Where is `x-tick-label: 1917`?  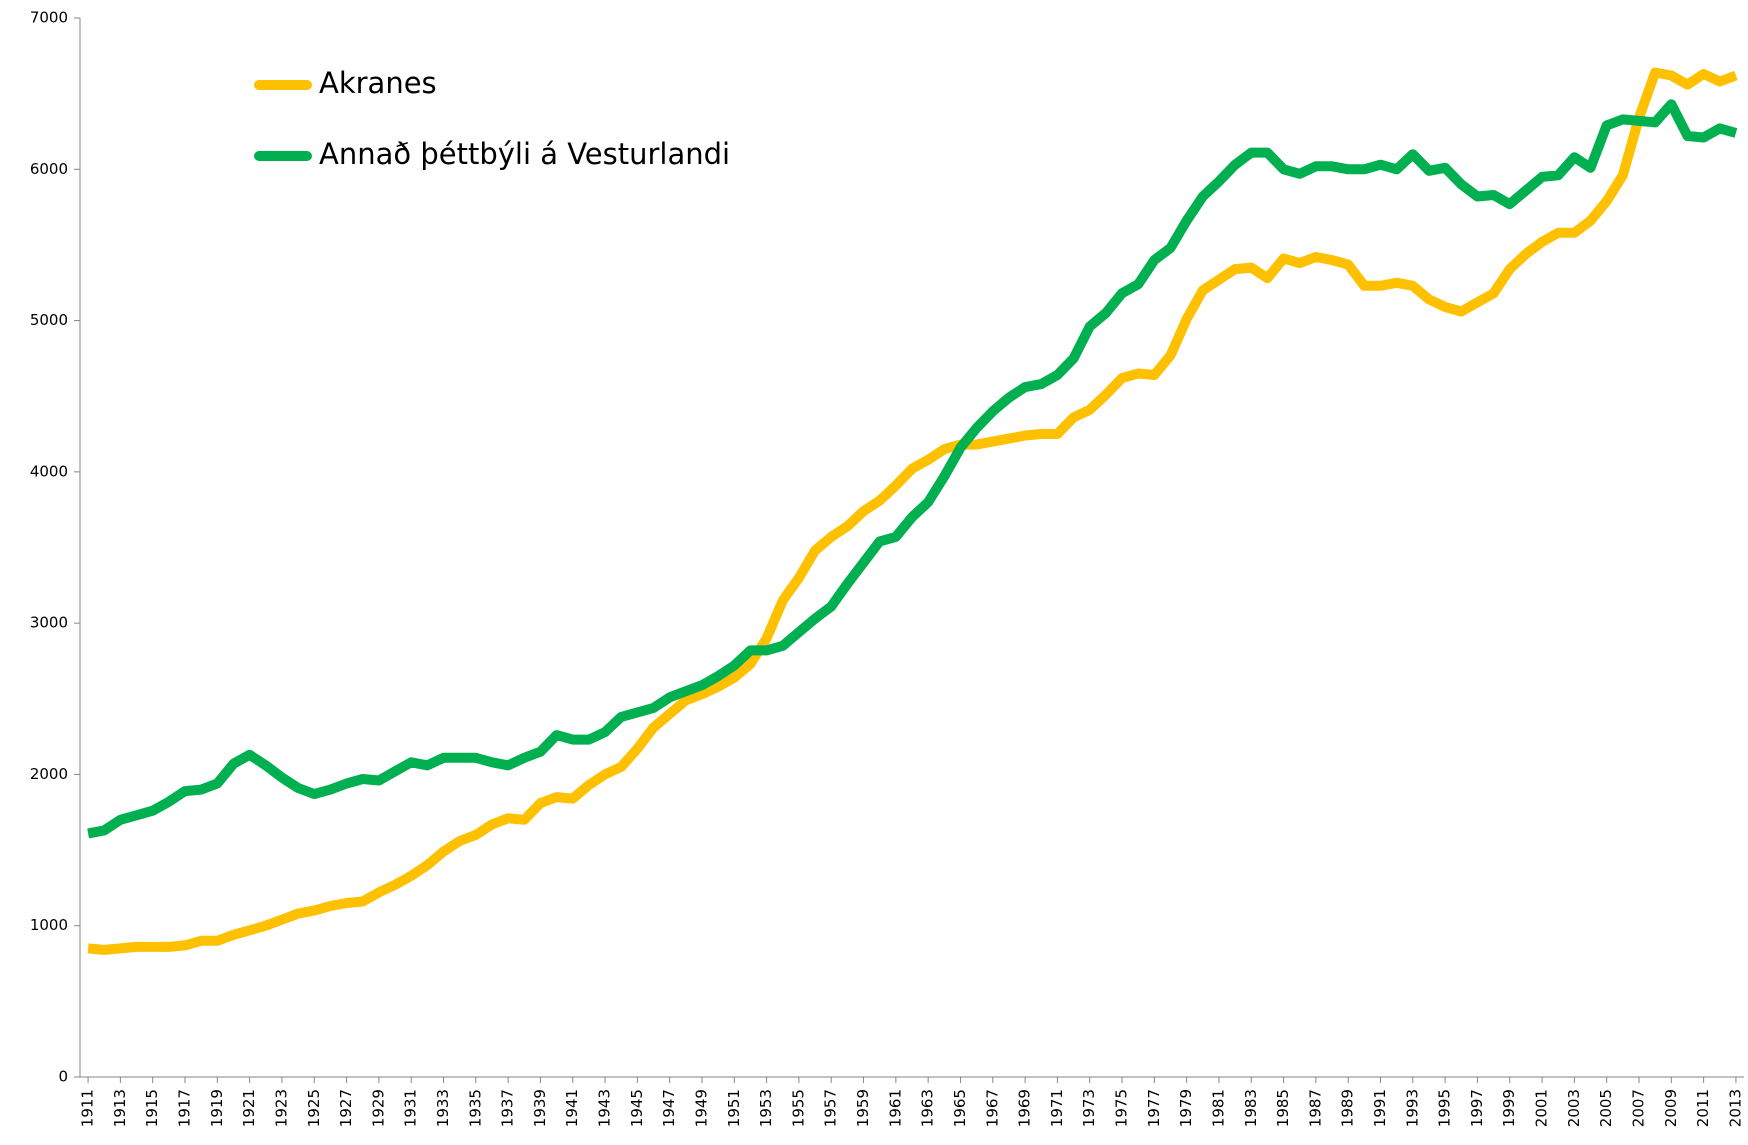 x-tick-label: 1917 is located at coordinates (185, 1108).